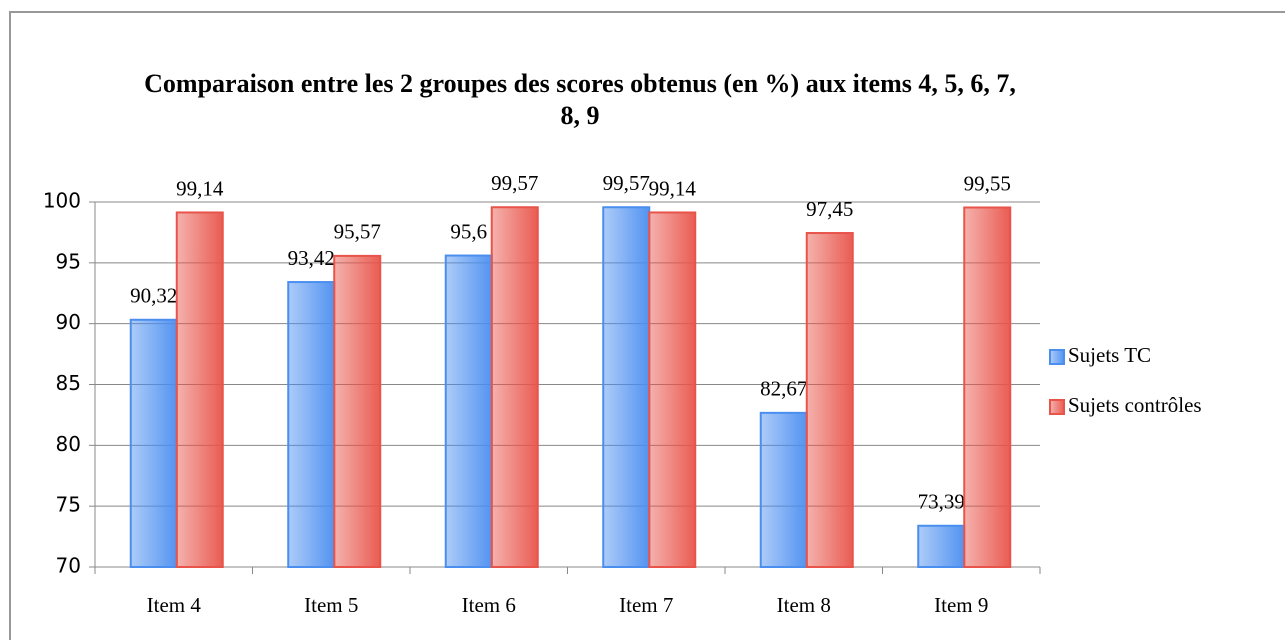  Describe the element at coordinates (1135, 405) in the screenshot. I see `legend-label: Sujets contrôles` at that location.